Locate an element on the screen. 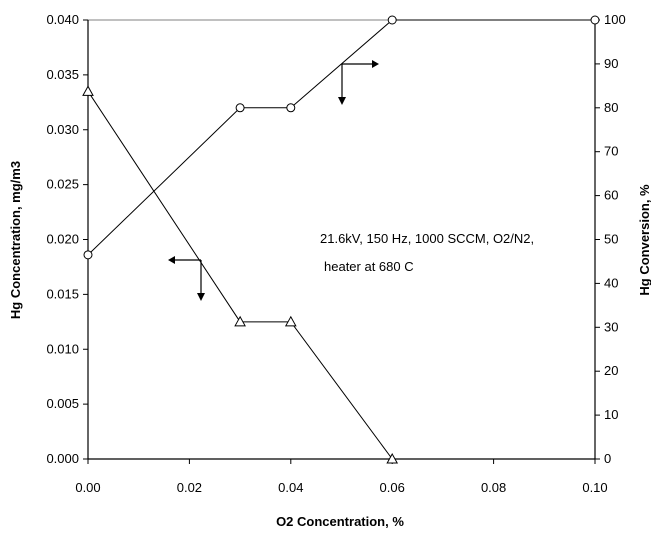  left-y-tick-label: 0.025 is located at coordinates (62, 184).